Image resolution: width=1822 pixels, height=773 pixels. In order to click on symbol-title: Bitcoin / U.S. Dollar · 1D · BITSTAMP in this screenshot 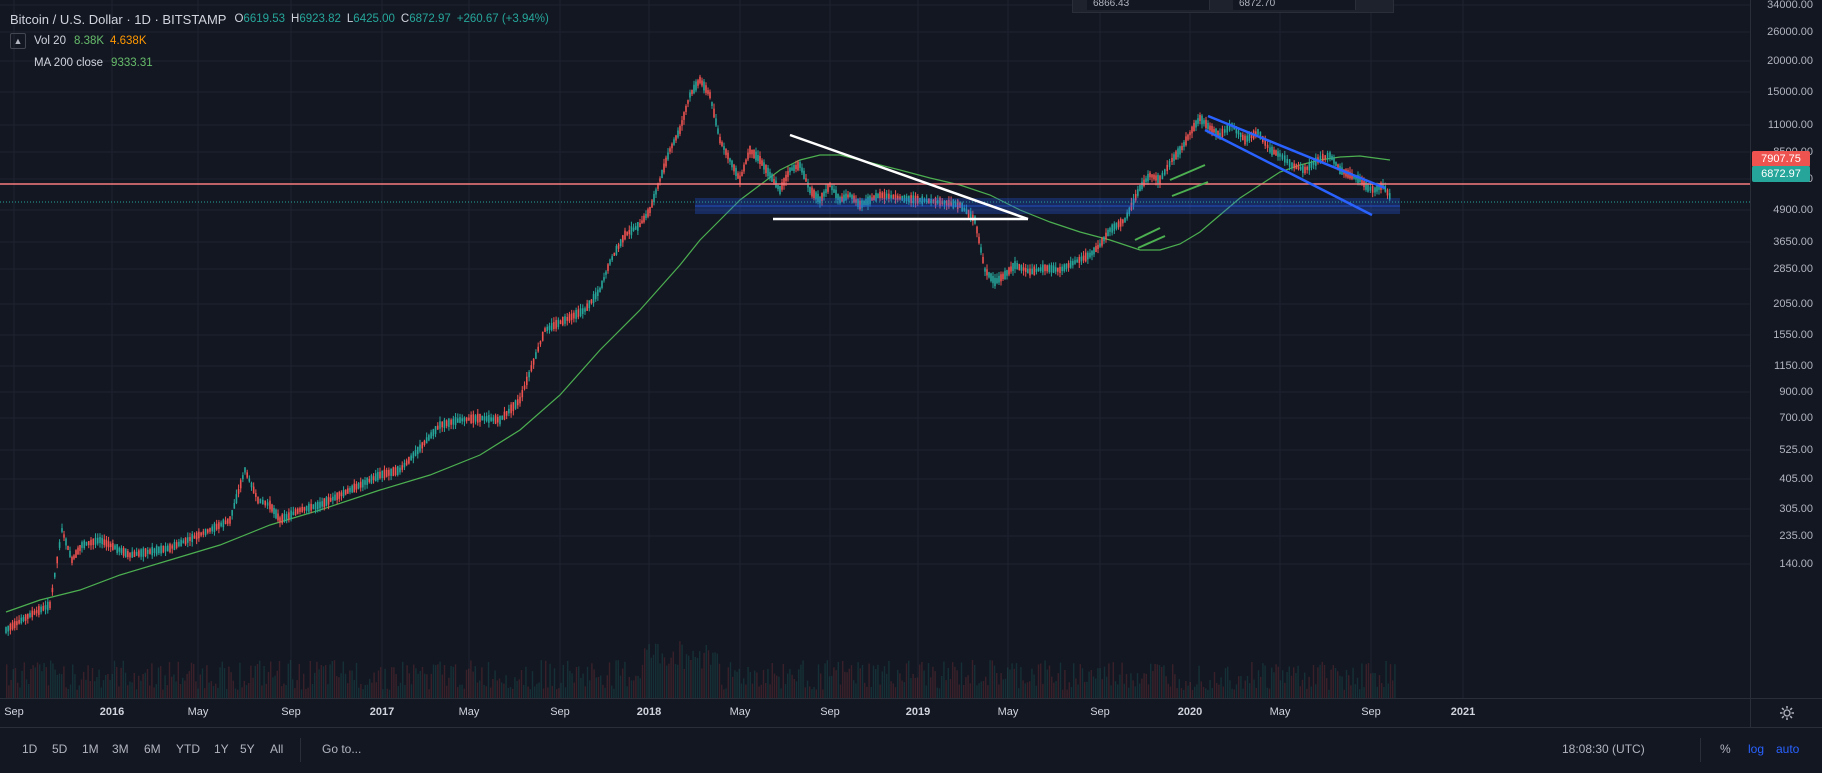, I will do `click(118, 19)`.